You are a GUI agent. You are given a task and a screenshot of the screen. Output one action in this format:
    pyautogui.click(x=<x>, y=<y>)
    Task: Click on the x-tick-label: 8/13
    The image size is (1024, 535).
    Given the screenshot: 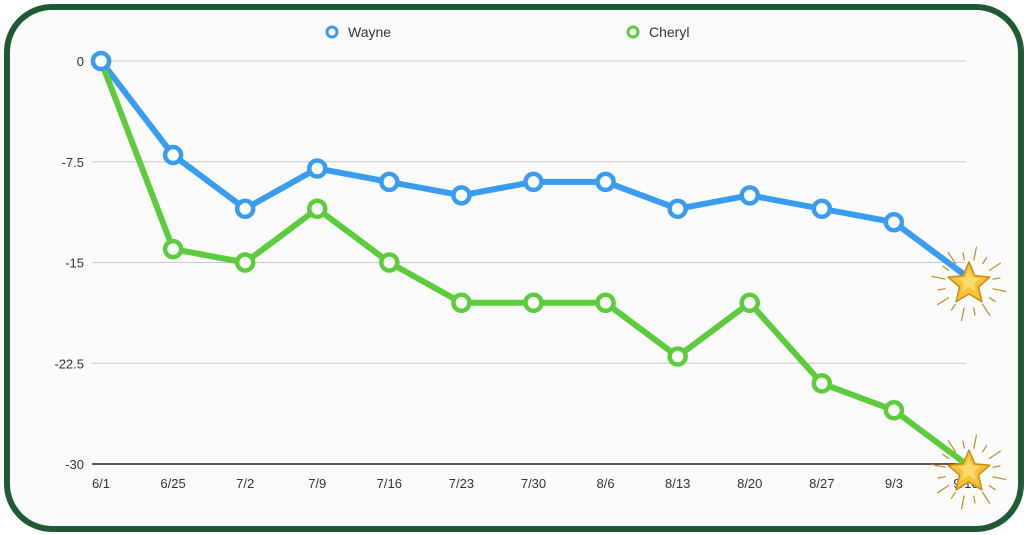 What is the action you would take?
    pyautogui.click(x=677, y=483)
    